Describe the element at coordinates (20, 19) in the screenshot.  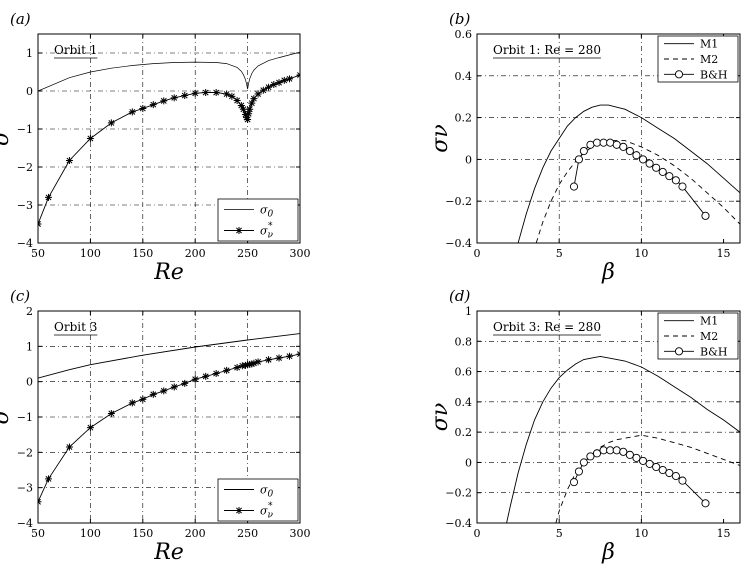
I see `panel-label: (a)` at that location.